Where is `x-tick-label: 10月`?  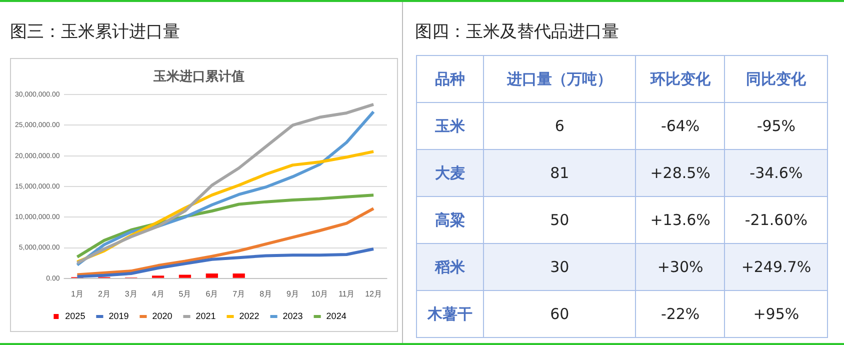 x-tick-label: 10月 is located at coordinates (319, 293).